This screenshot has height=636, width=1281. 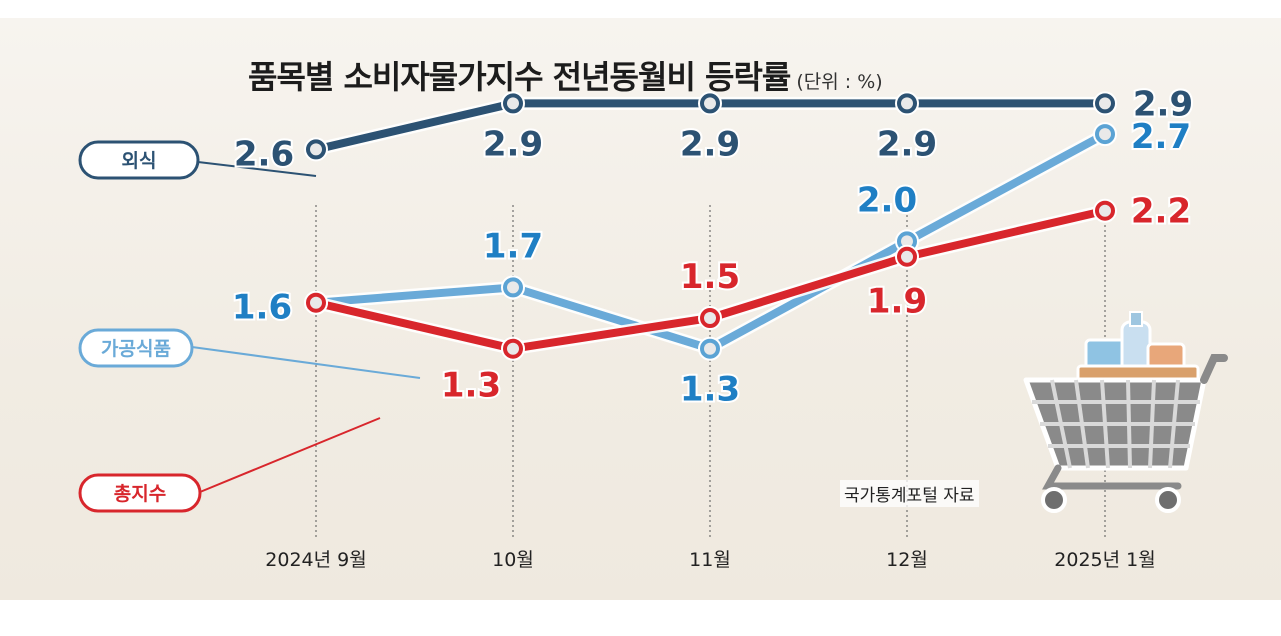 What do you see at coordinates (839, 82) in the screenshot?
I see `unit-label: (단위 : %)` at bounding box center [839, 82].